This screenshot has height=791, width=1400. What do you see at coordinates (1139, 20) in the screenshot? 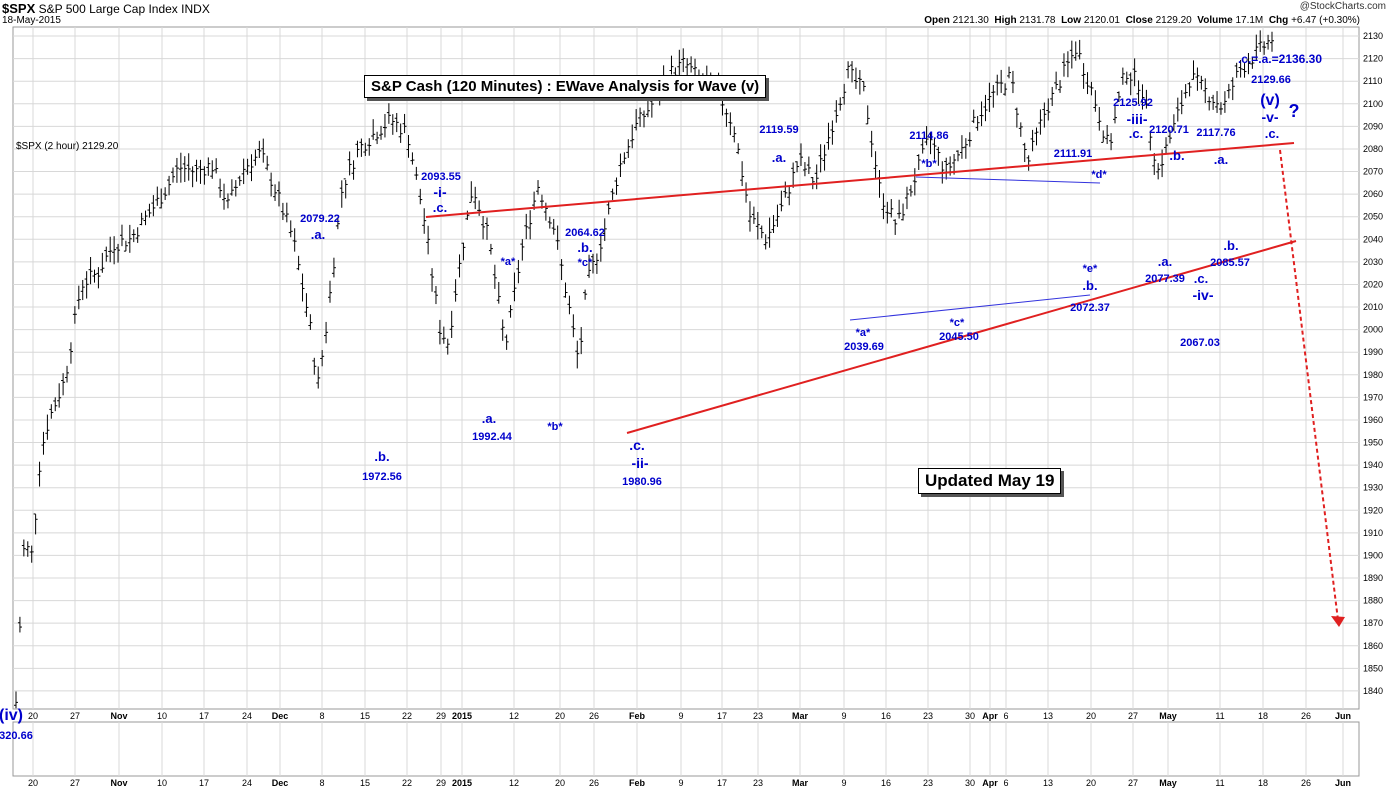
I see `close-label: Close` at bounding box center [1139, 20].